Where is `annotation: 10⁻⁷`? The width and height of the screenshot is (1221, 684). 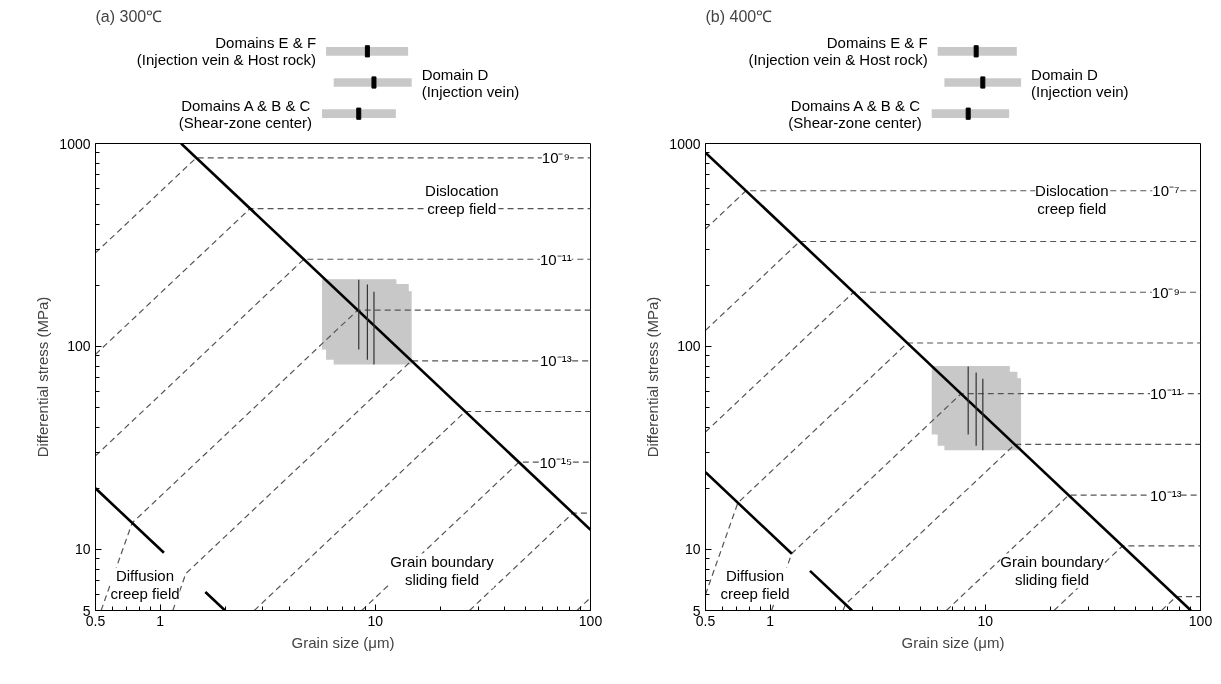 annotation: 10⁻⁷ is located at coordinates (1166, 191).